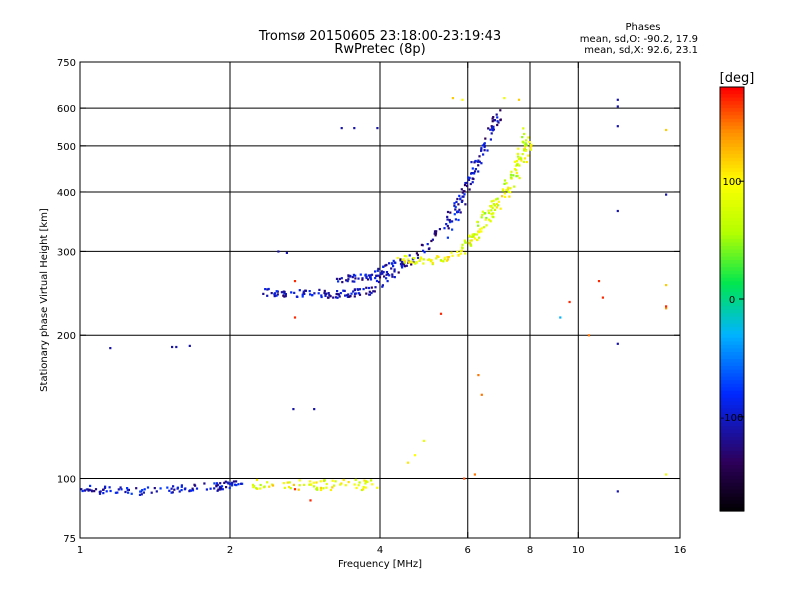  What do you see at coordinates (380, 564) in the screenshot?
I see `x-axis-label: Frequency [MHz]` at bounding box center [380, 564].